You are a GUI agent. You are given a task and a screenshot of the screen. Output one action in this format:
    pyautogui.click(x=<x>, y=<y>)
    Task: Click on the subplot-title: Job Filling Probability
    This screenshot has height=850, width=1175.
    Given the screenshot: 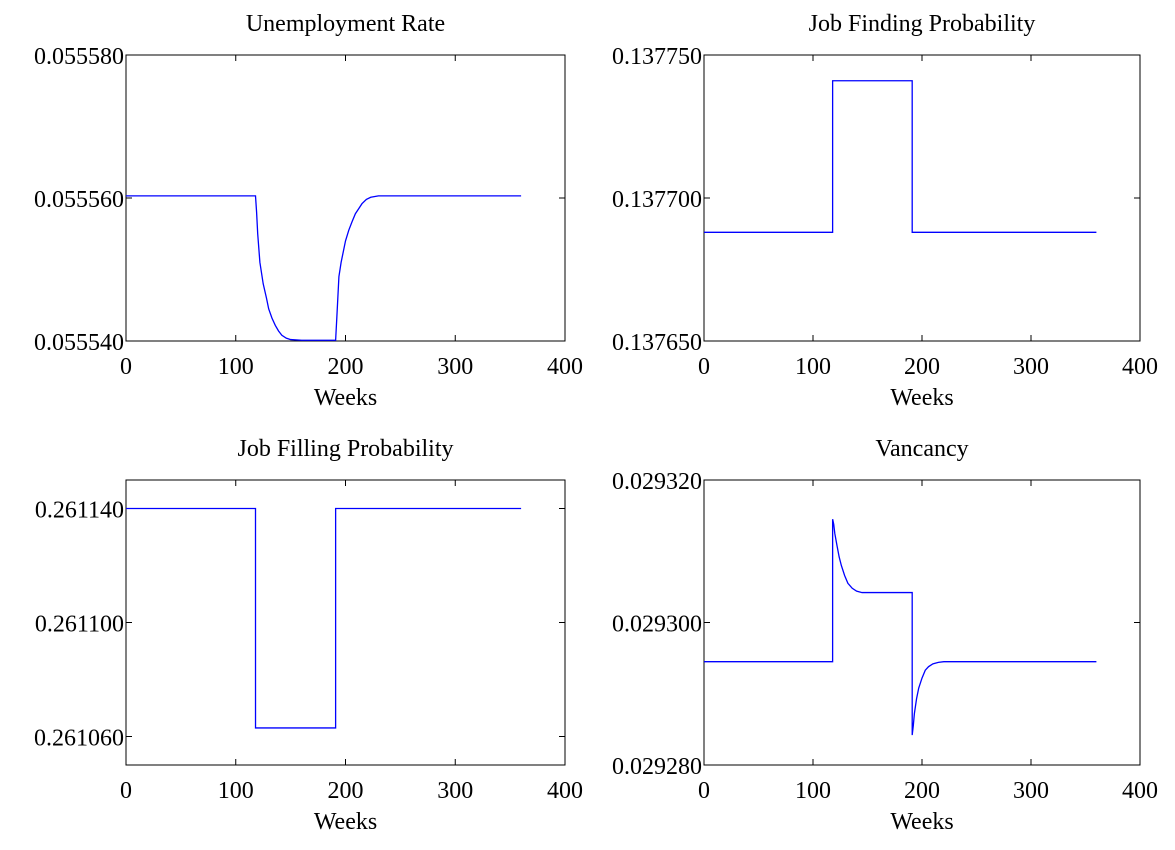 What is the action you would take?
    pyautogui.click(x=345, y=449)
    